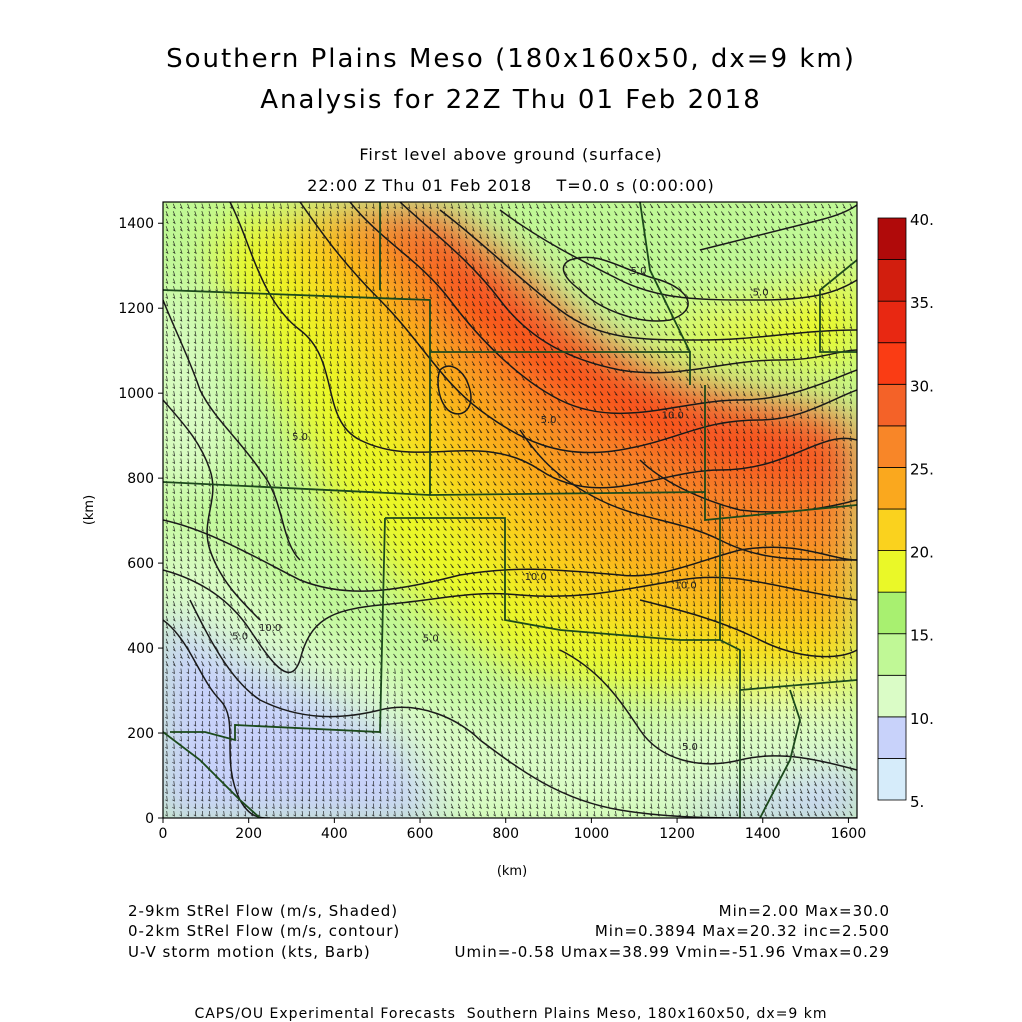 This screenshot has width=1022, height=1022. What do you see at coordinates (922, 303) in the screenshot?
I see `colorbar-label: 35.` at bounding box center [922, 303].